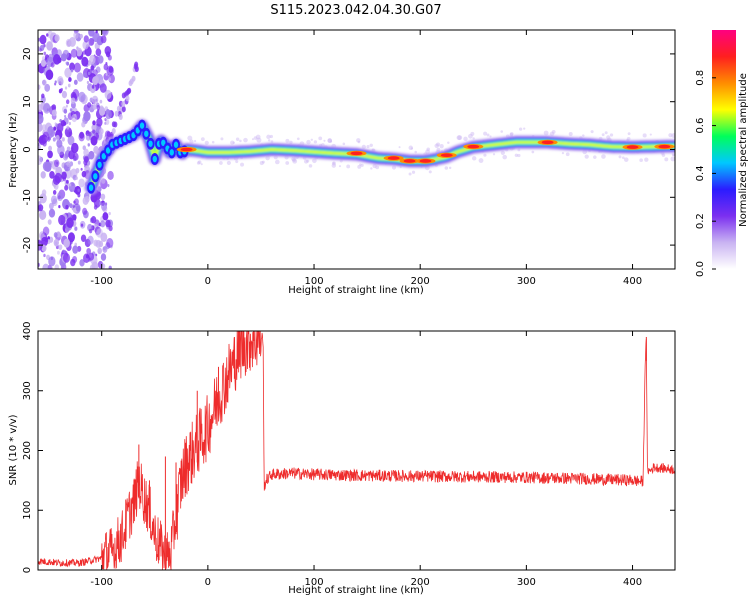 This screenshot has width=750, height=600. What do you see at coordinates (27, 197) in the screenshot?
I see `spectrogram-y-tick-label: -10` at bounding box center [27, 197].